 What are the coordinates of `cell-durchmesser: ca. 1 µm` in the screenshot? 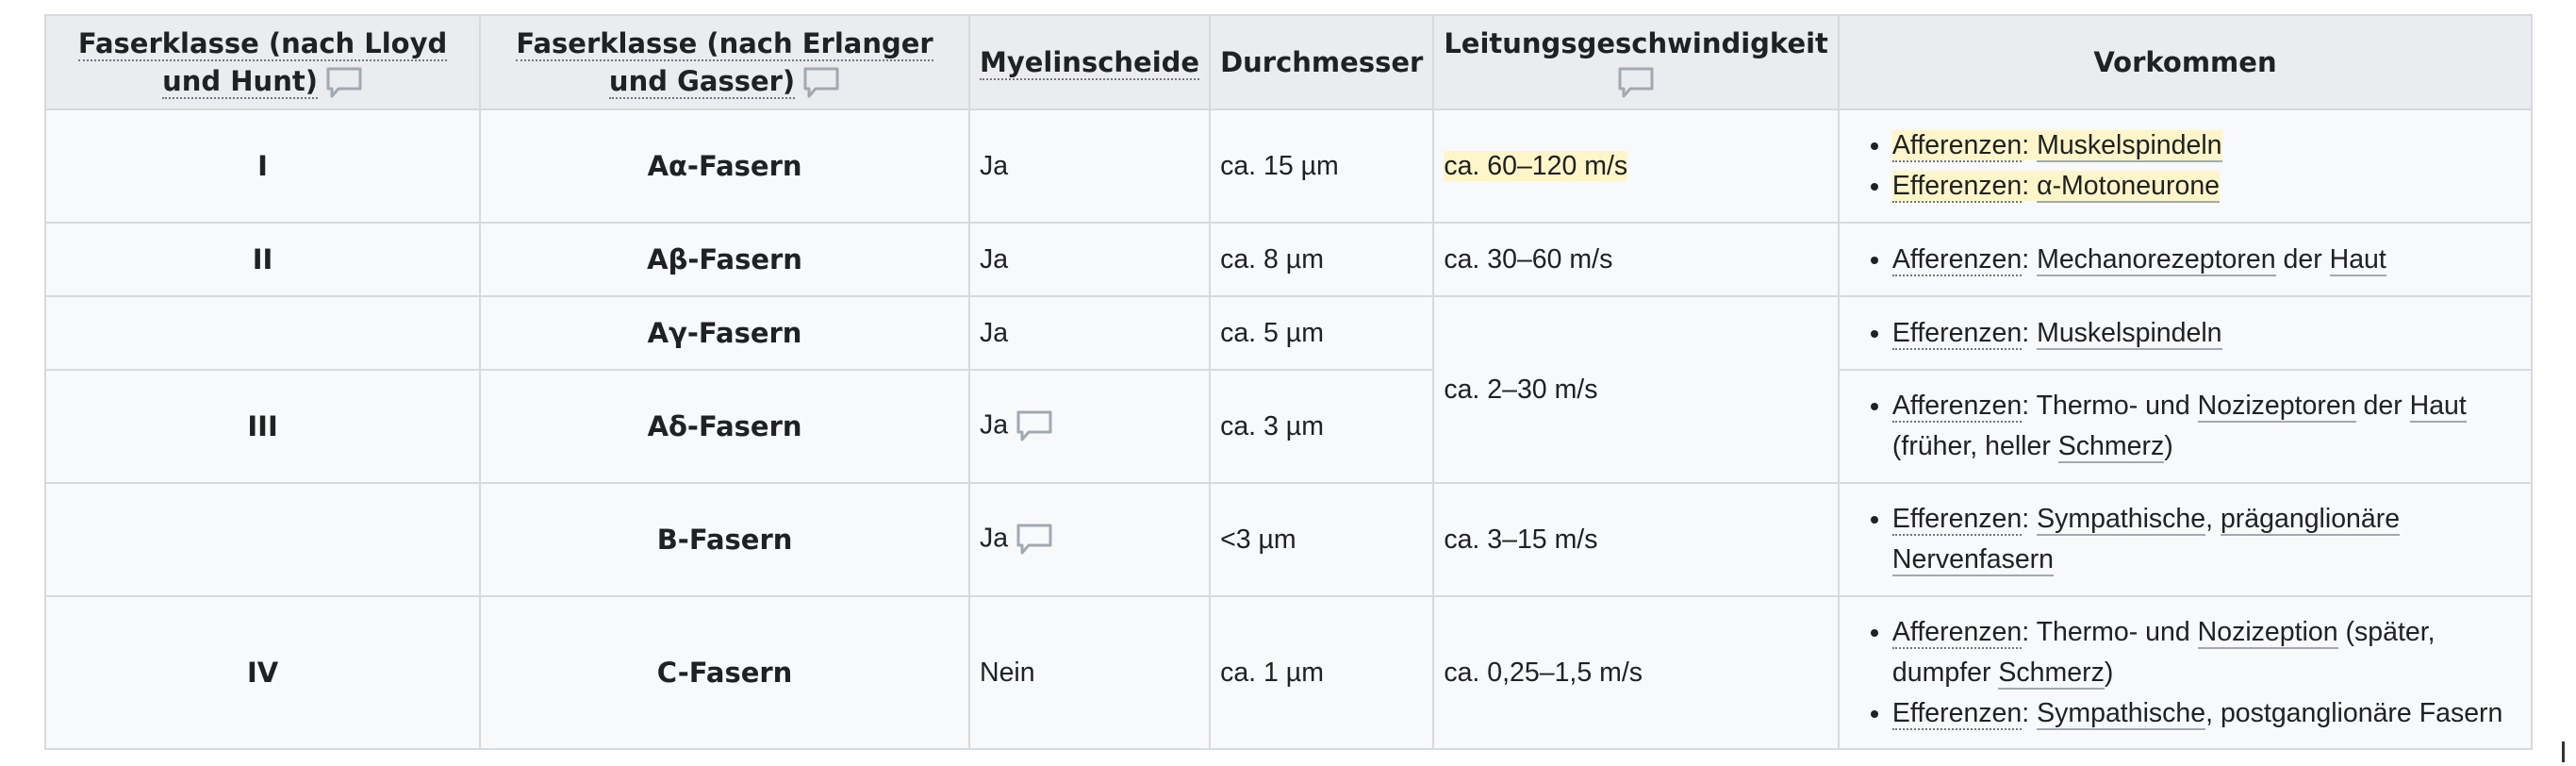 It's located at (1322, 672).